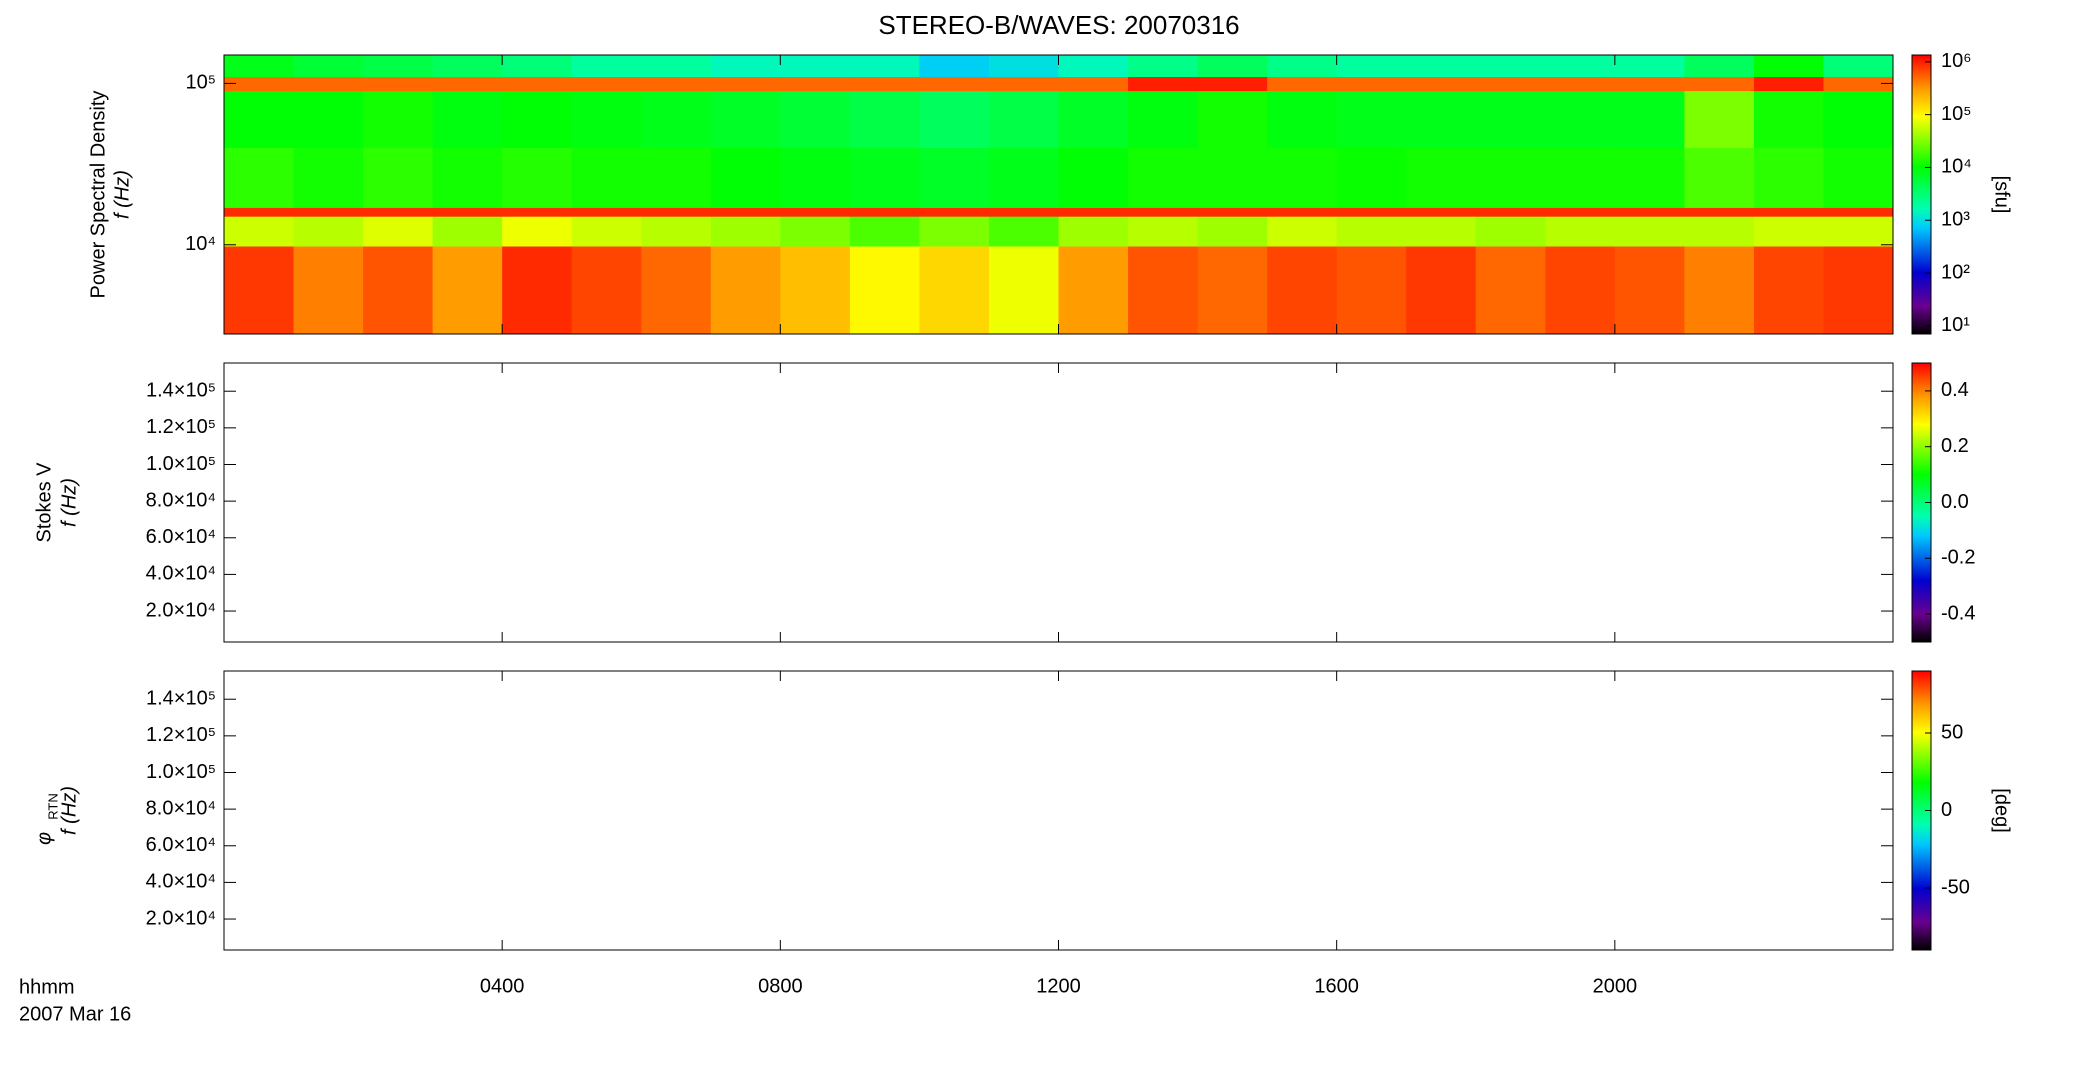 The image size is (2096, 1080). I want to click on x-tick-label: 1600, so click(1336, 986).